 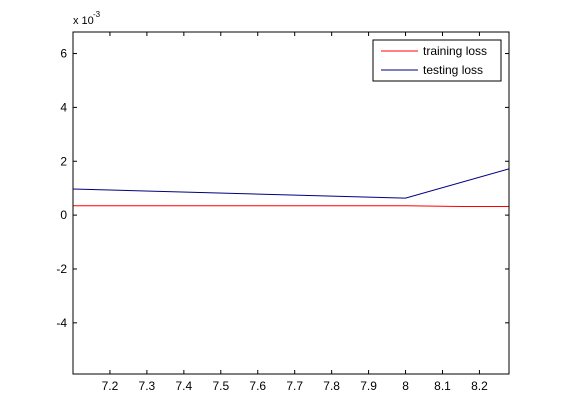 What do you see at coordinates (110, 386) in the screenshot?
I see `x-tick-label: 7.2` at bounding box center [110, 386].